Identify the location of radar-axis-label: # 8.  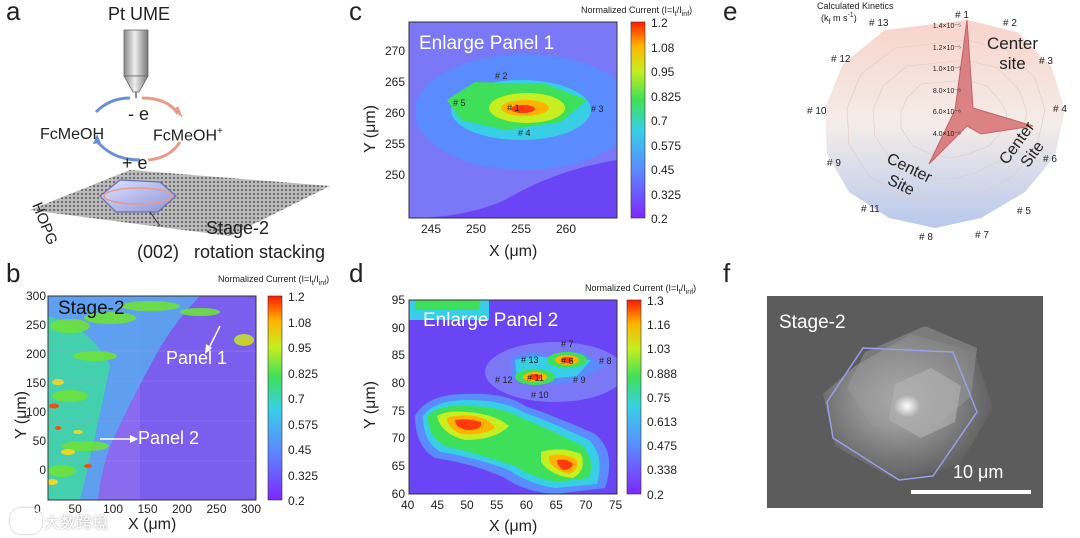
(926, 237).